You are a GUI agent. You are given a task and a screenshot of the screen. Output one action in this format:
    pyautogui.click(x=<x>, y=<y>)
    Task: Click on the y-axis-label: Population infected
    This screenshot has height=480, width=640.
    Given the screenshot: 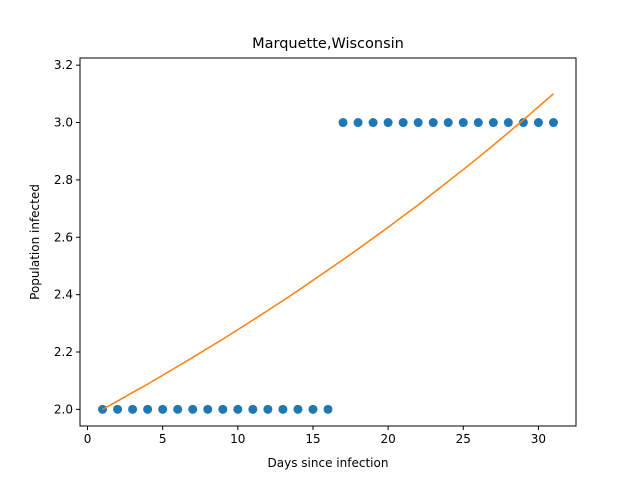 What is the action you would take?
    pyautogui.click(x=35, y=242)
    